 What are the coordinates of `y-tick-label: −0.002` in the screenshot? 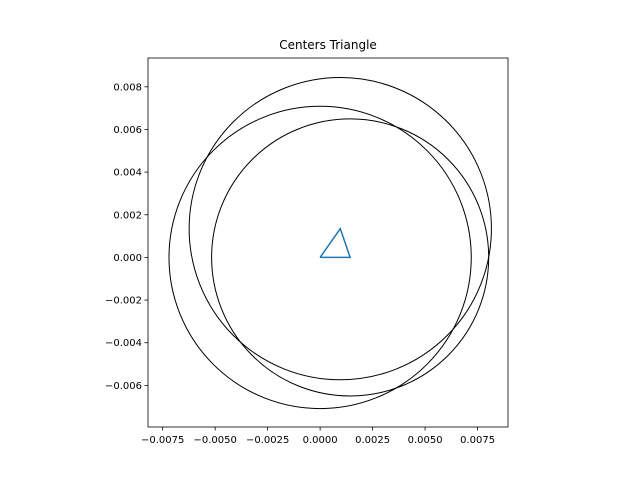 It's located at (123, 301).